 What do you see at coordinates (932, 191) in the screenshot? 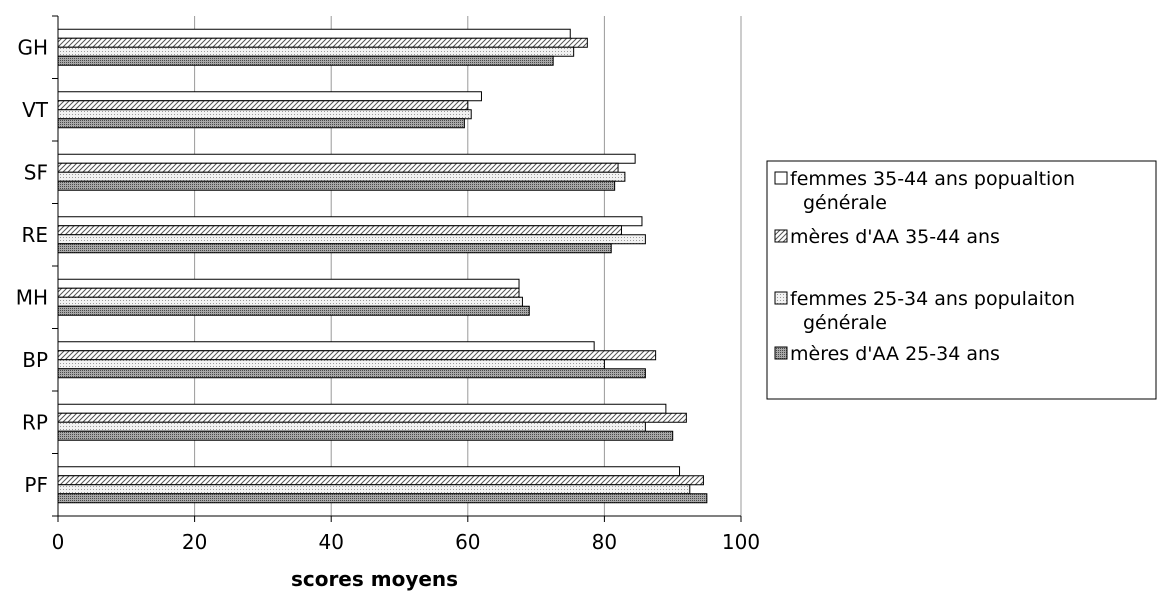
I see `legend-label-1: femmes 35-44 ans popualtion générale` at bounding box center [932, 191].